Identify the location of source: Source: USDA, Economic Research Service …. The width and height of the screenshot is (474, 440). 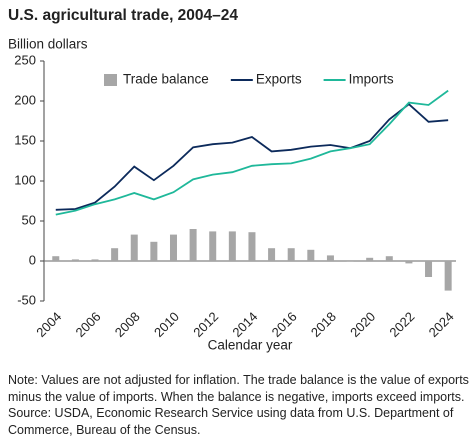
(231, 421).